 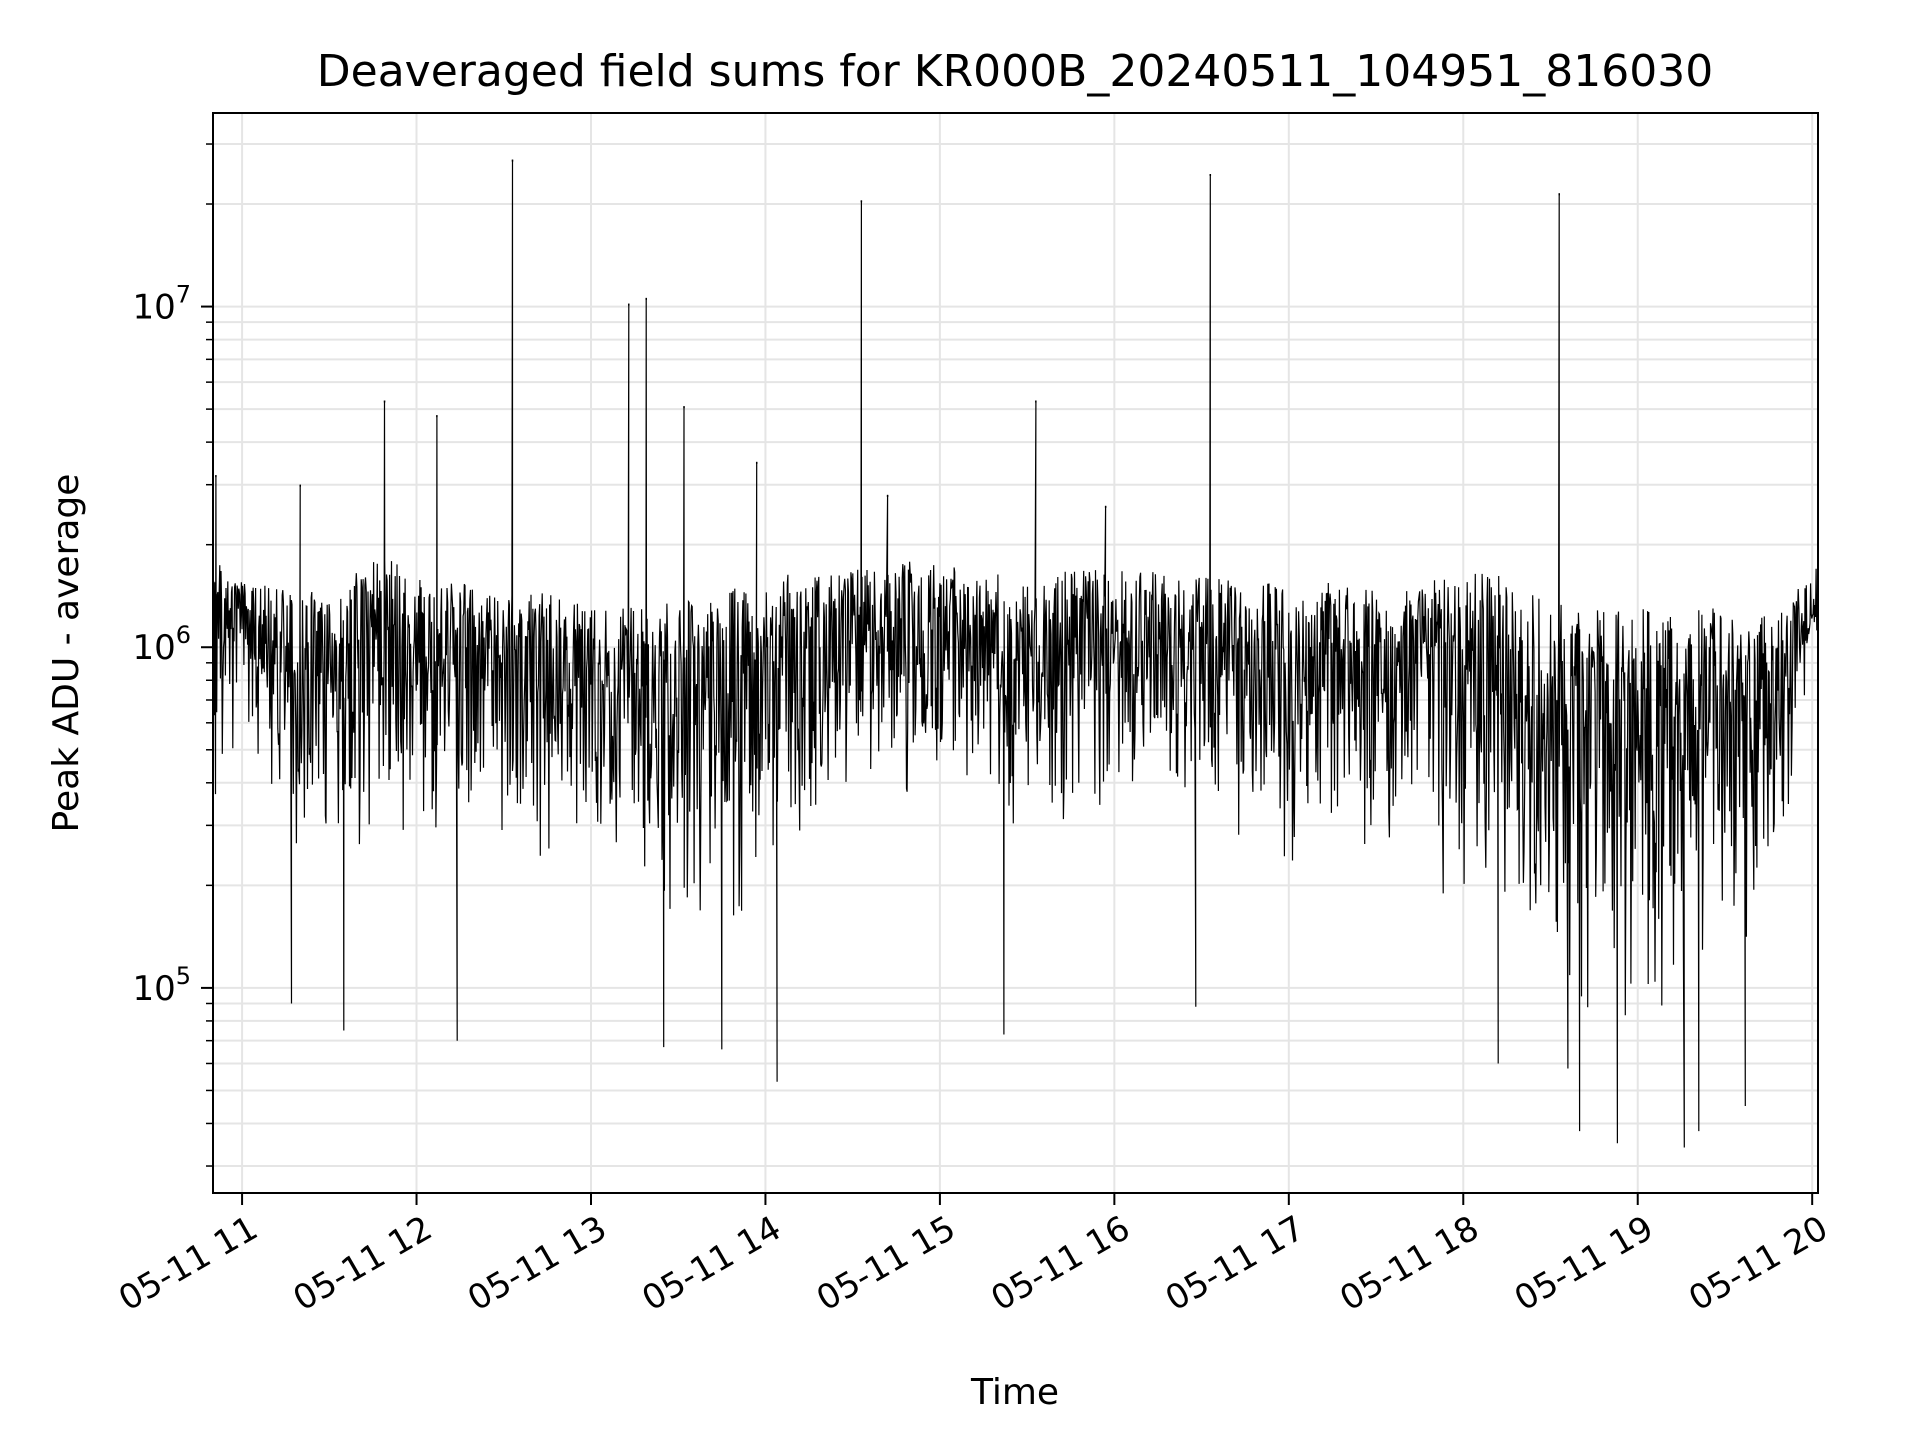 I want to click on y-axis-label: Peak ADU - average, so click(x=66, y=653).